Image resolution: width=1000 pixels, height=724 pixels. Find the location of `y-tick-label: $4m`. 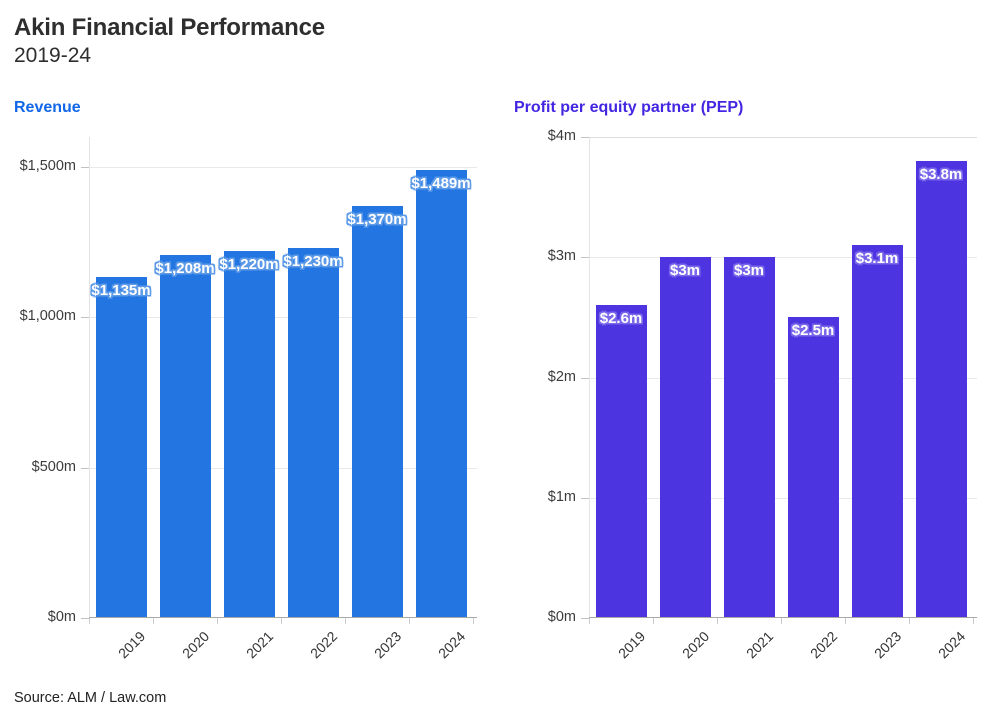

y-tick-label: $4m is located at coordinates (561, 136).